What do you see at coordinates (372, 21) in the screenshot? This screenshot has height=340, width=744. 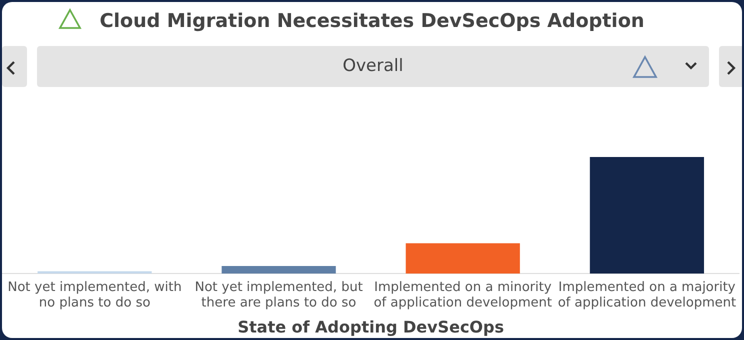 I see `chart-title: Cloud Migration Necessitates DevSecOps Adoption` at bounding box center [372, 21].